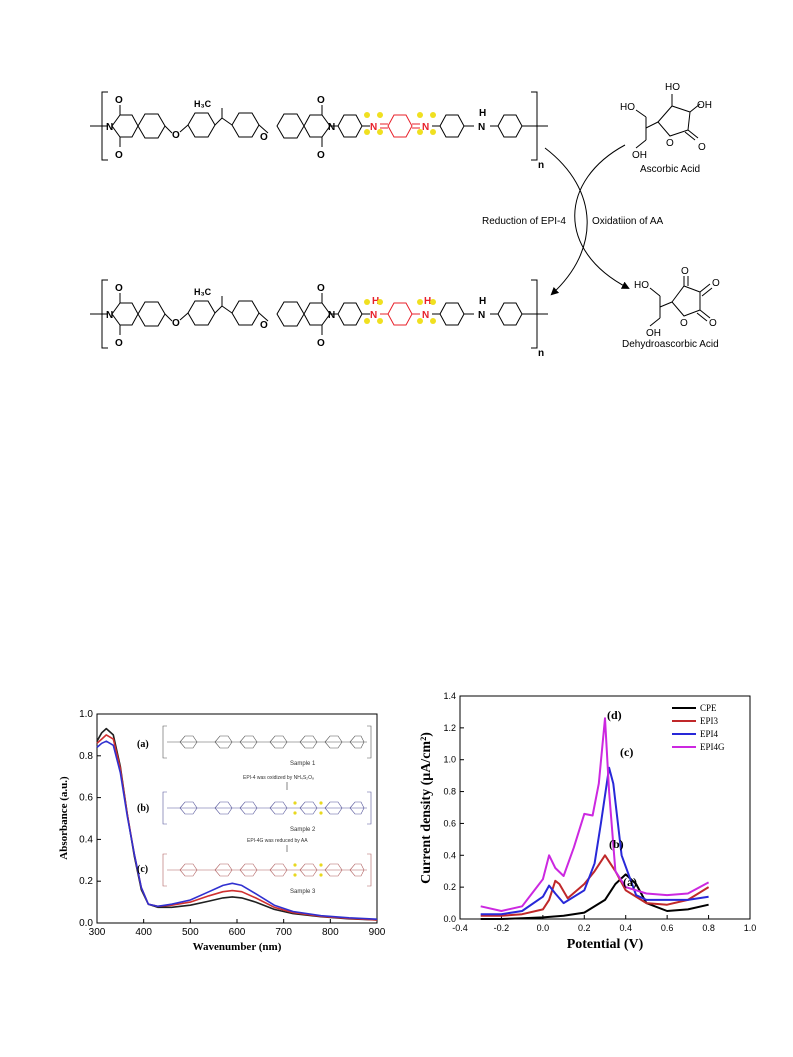 The height and width of the screenshot is (1057, 793). Describe the element at coordinates (267, 808) in the screenshot. I see `inset-structure-b` at that location.